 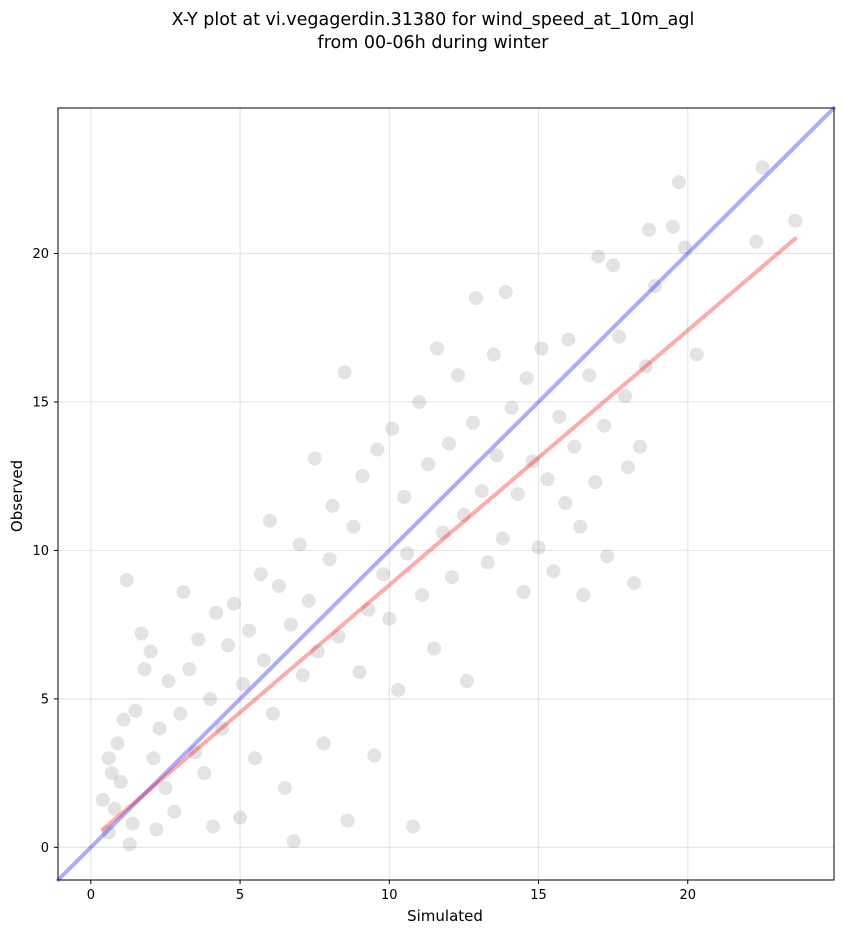 What do you see at coordinates (538, 895) in the screenshot?
I see `x-tick-label: 15` at bounding box center [538, 895].